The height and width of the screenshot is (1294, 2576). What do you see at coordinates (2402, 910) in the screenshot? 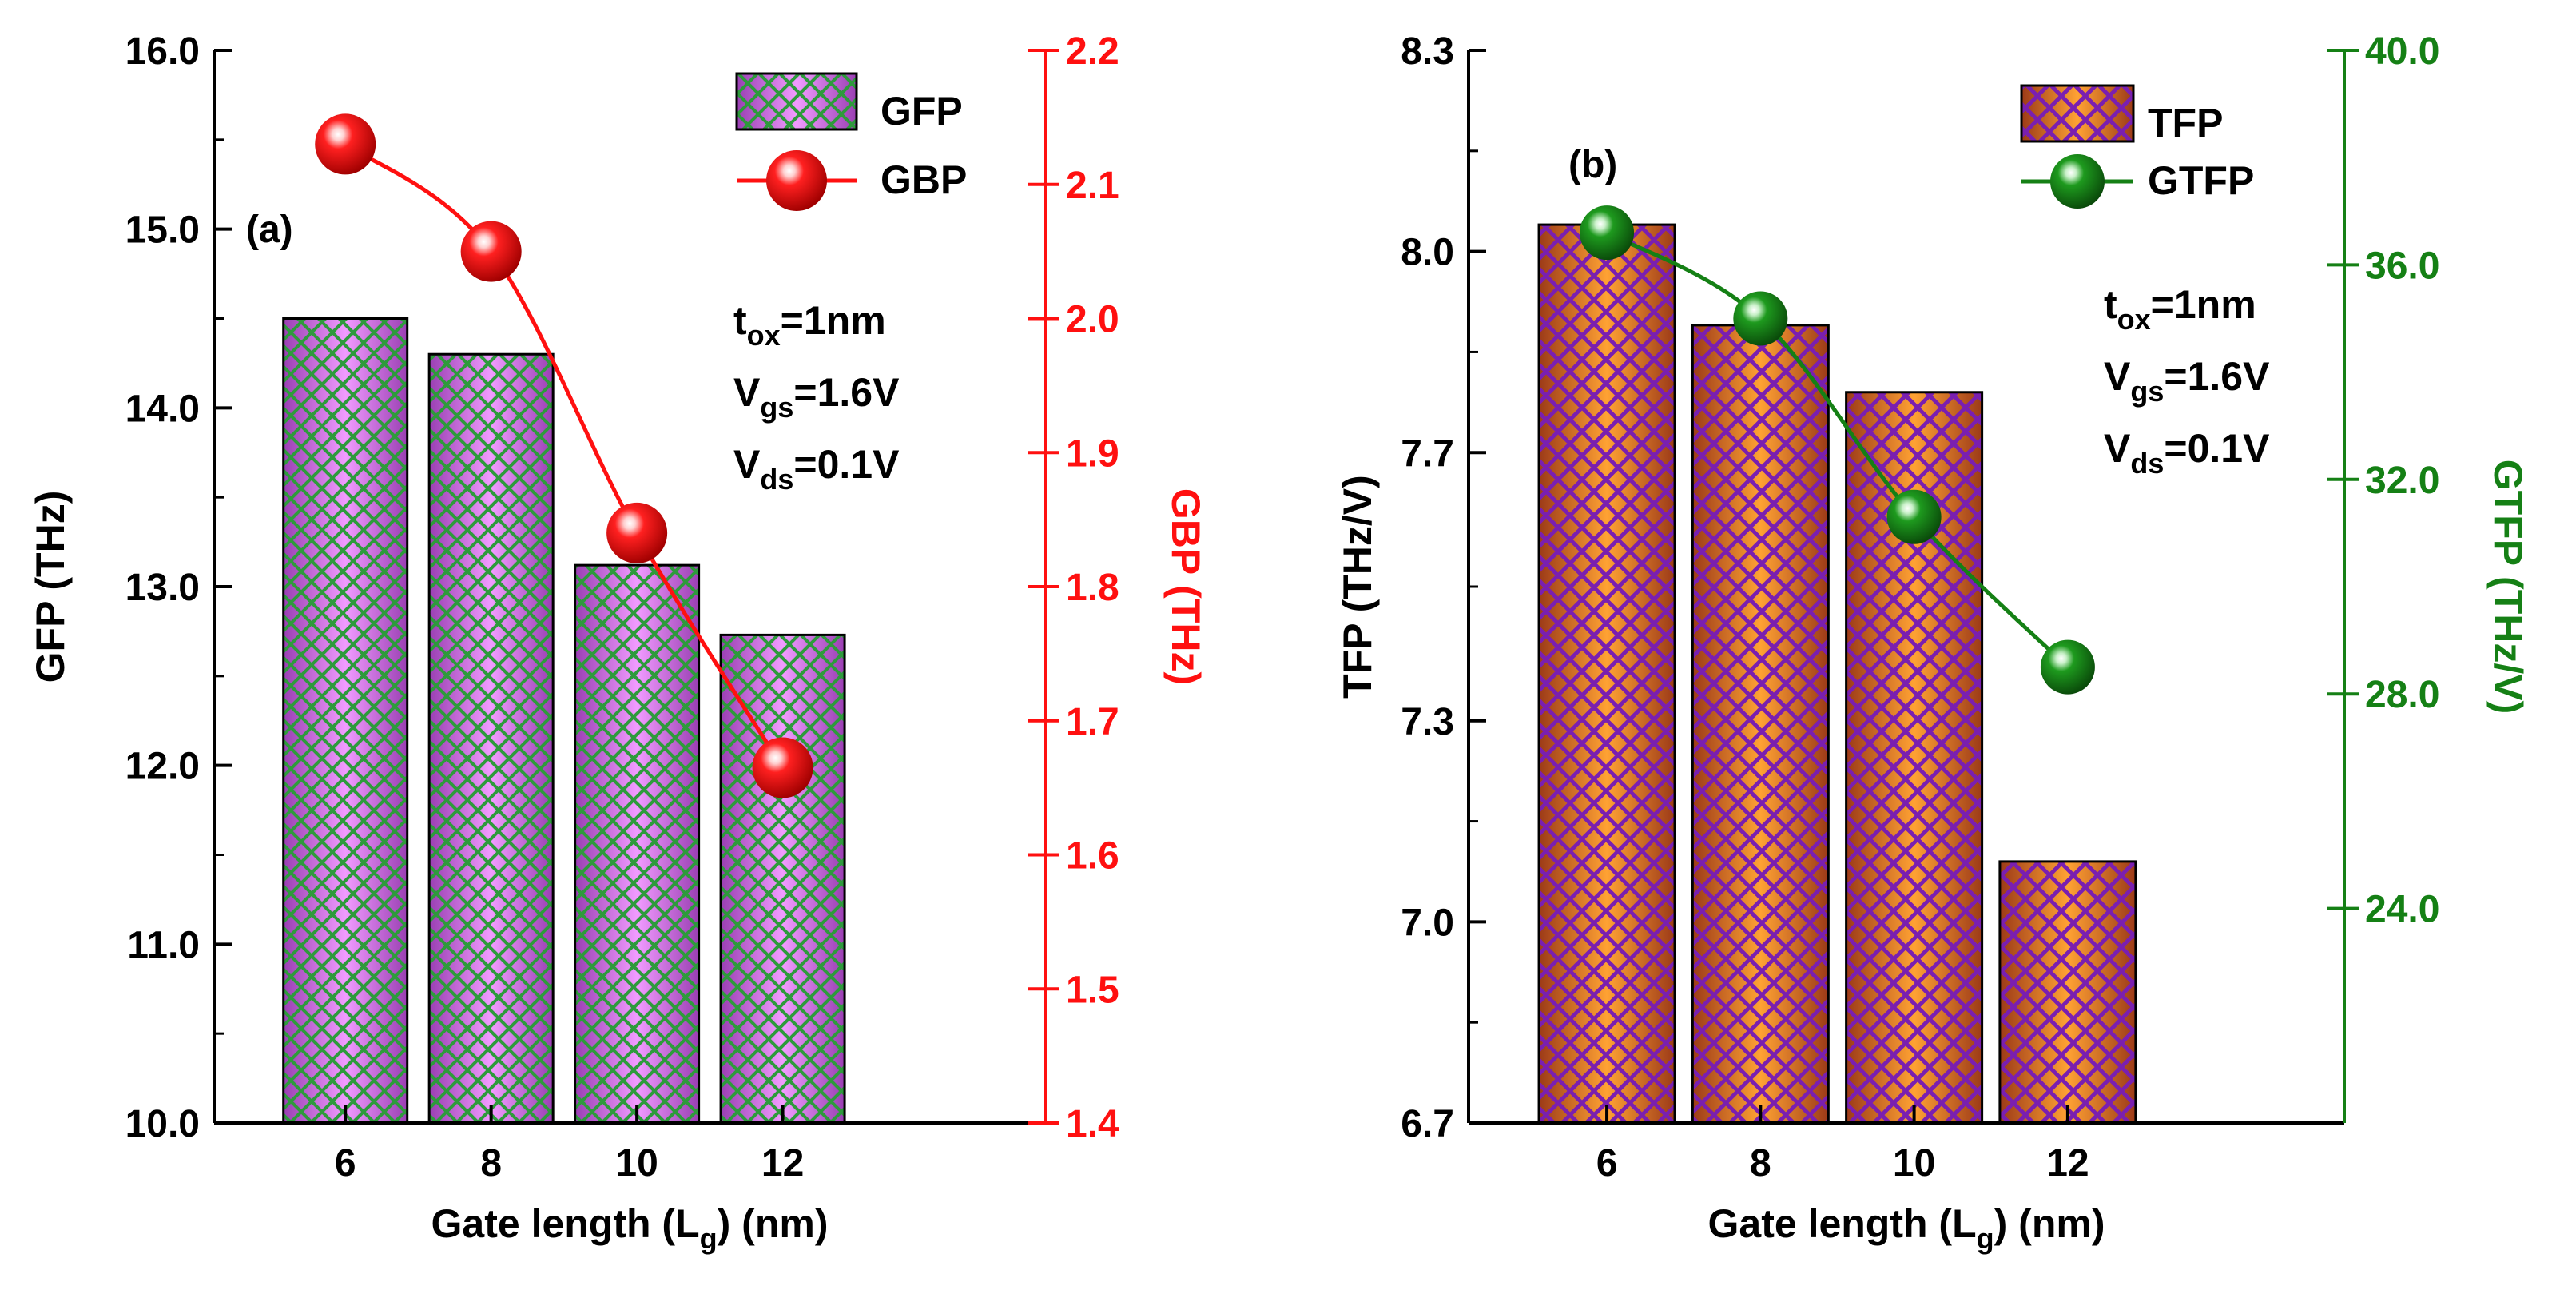
I see `right-tick-label: 24.0` at bounding box center [2402, 910].